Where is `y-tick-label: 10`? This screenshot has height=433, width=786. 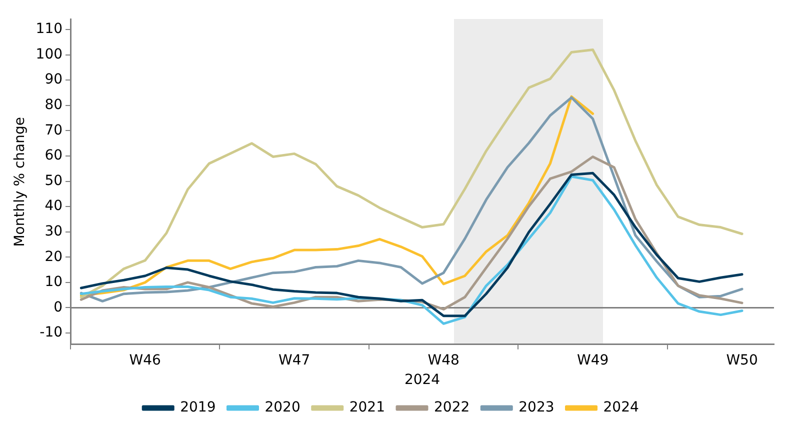 y-tick-label: 10 is located at coordinates (53, 282).